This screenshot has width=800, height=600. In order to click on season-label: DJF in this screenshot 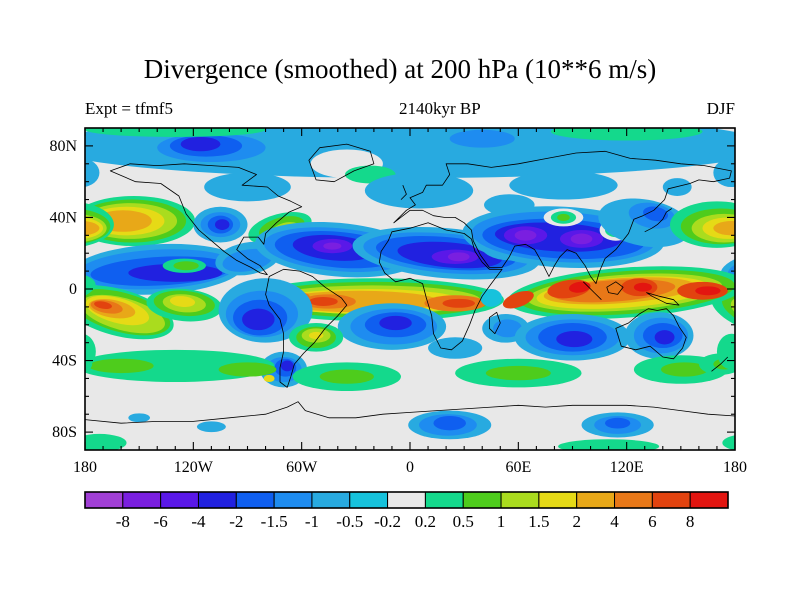, I will do `click(720, 108)`.